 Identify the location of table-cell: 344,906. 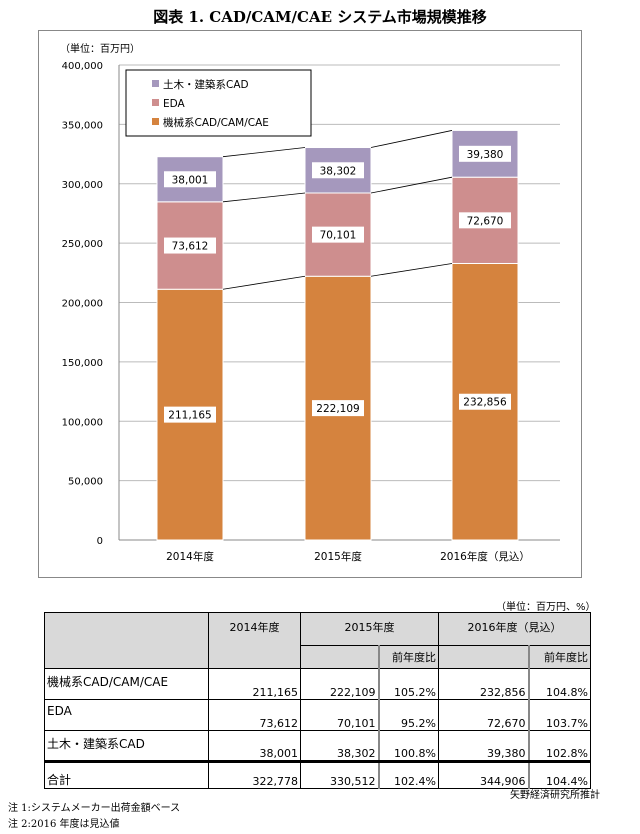
(483, 774).